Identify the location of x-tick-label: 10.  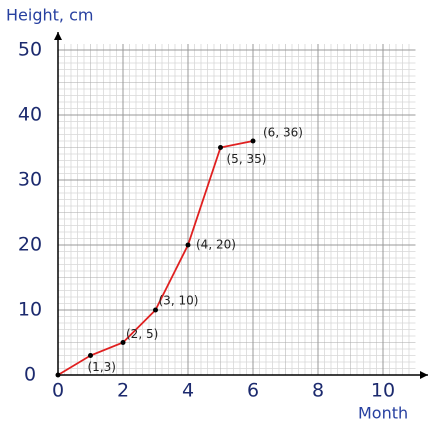
(383, 391).